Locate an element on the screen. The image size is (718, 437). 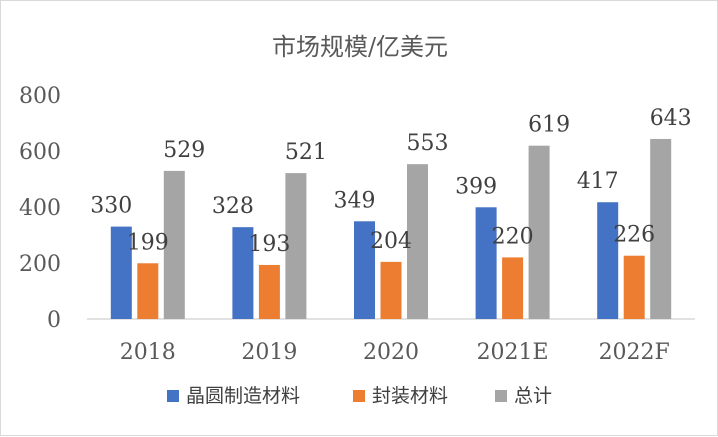
x-tick-label: 2019 is located at coordinates (269, 352).